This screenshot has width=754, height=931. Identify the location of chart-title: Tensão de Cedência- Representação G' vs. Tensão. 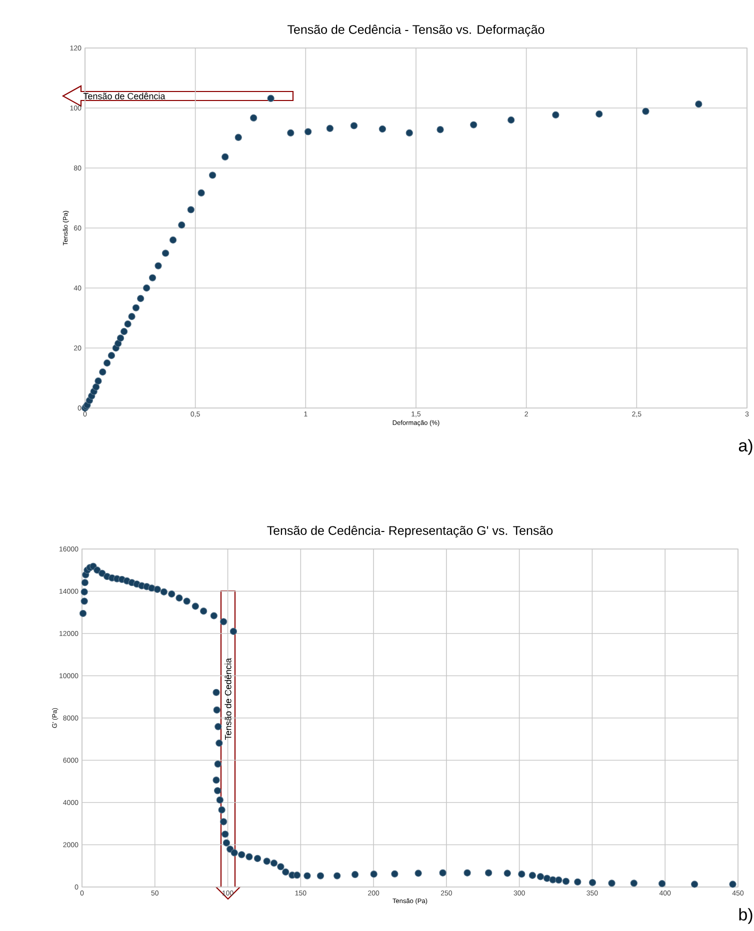
(410, 532).